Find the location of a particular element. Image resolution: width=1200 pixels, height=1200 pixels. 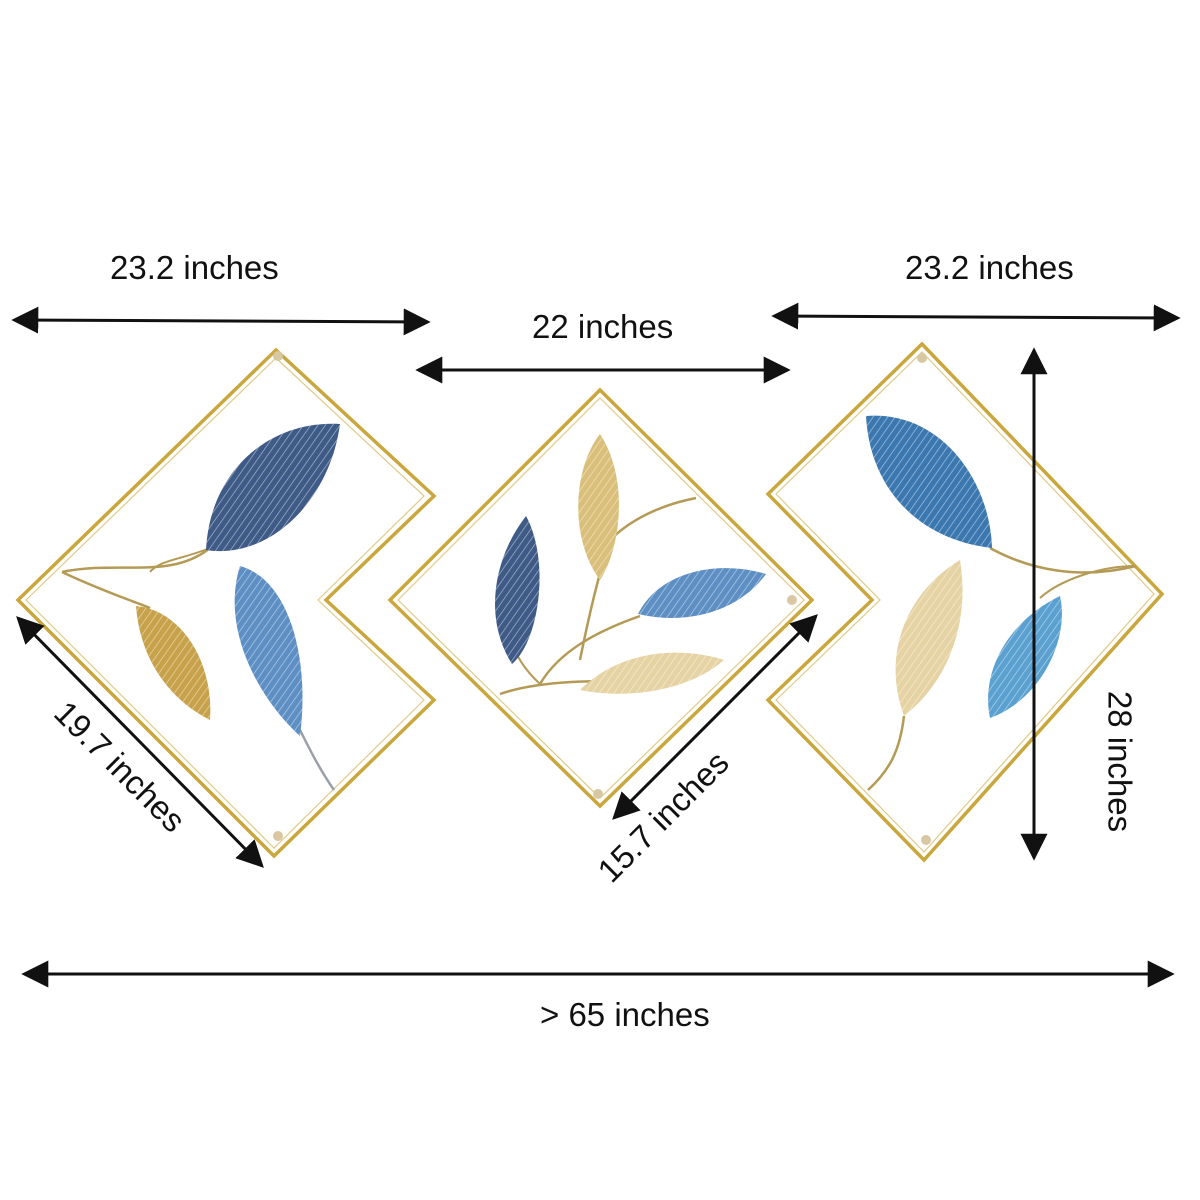

arrow-left-side is located at coordinates (140, 742).